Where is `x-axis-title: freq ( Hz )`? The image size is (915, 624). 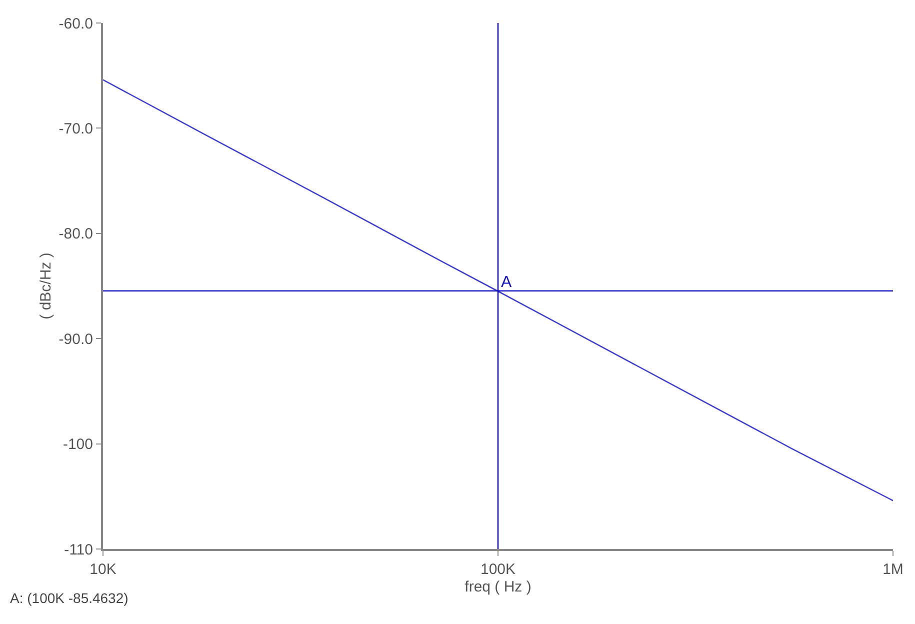
x-axis-title: freq ( Hz ) is located at coordinates (498, 587).